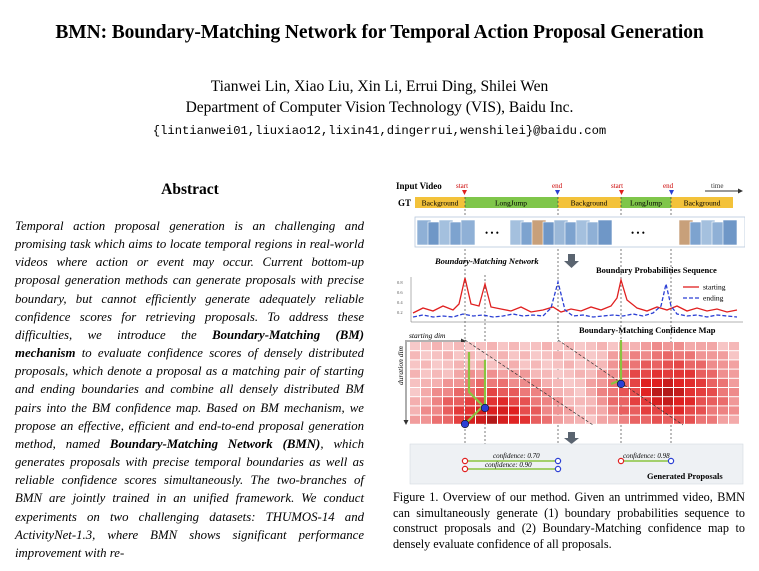 This screenshot has height=571, width=759. I want to click on probability-plot: 0.8 0.6 0.4 0.2 starting ending, so click(570, 300).